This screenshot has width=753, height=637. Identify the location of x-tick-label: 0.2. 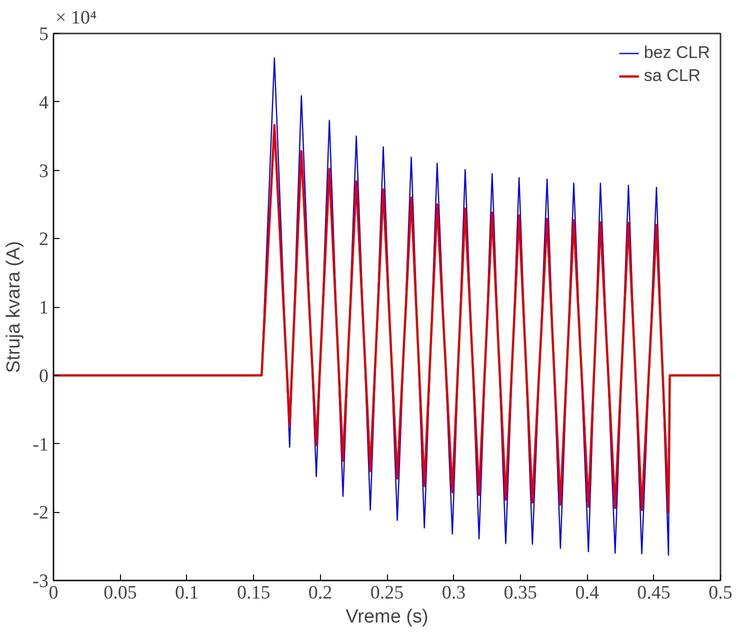
(320, 593).